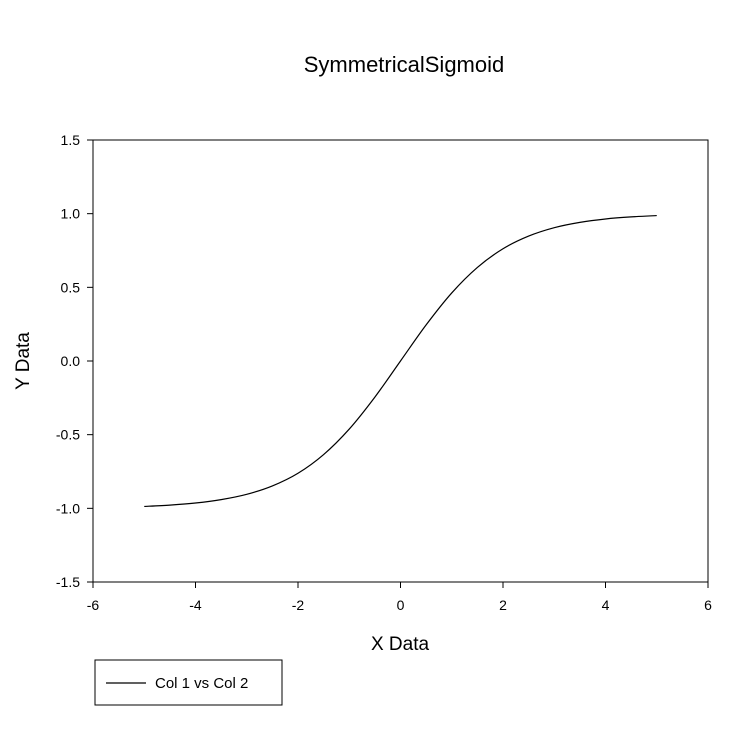 The image size is (754, 737). What do you see at coordinates (71, 361) in the screenshot?
I see `y-tick-label: 0.0` at bounding box center [71, 361].